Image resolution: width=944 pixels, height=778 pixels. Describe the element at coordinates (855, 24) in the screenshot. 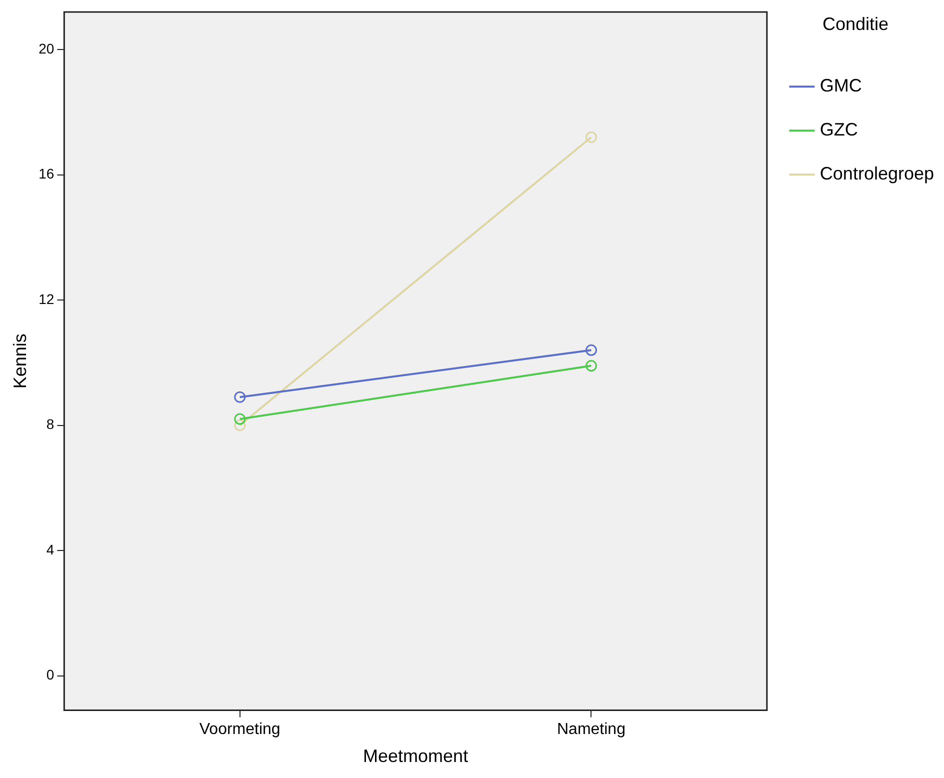

I see `legend-title: Conditie` at that location.